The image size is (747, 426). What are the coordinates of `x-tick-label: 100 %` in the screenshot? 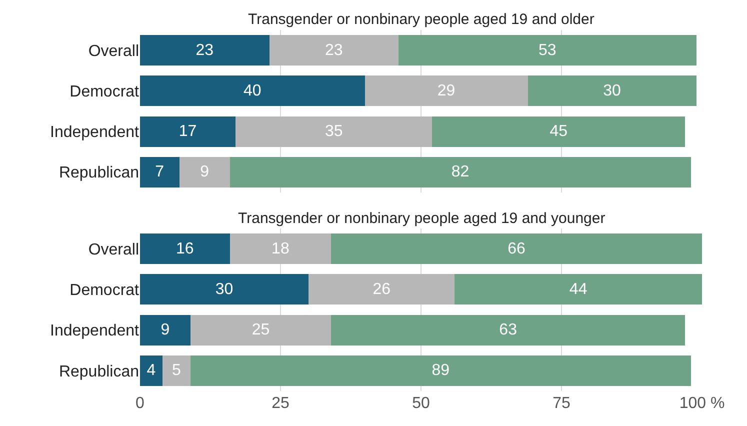 It's located at (702, 403).